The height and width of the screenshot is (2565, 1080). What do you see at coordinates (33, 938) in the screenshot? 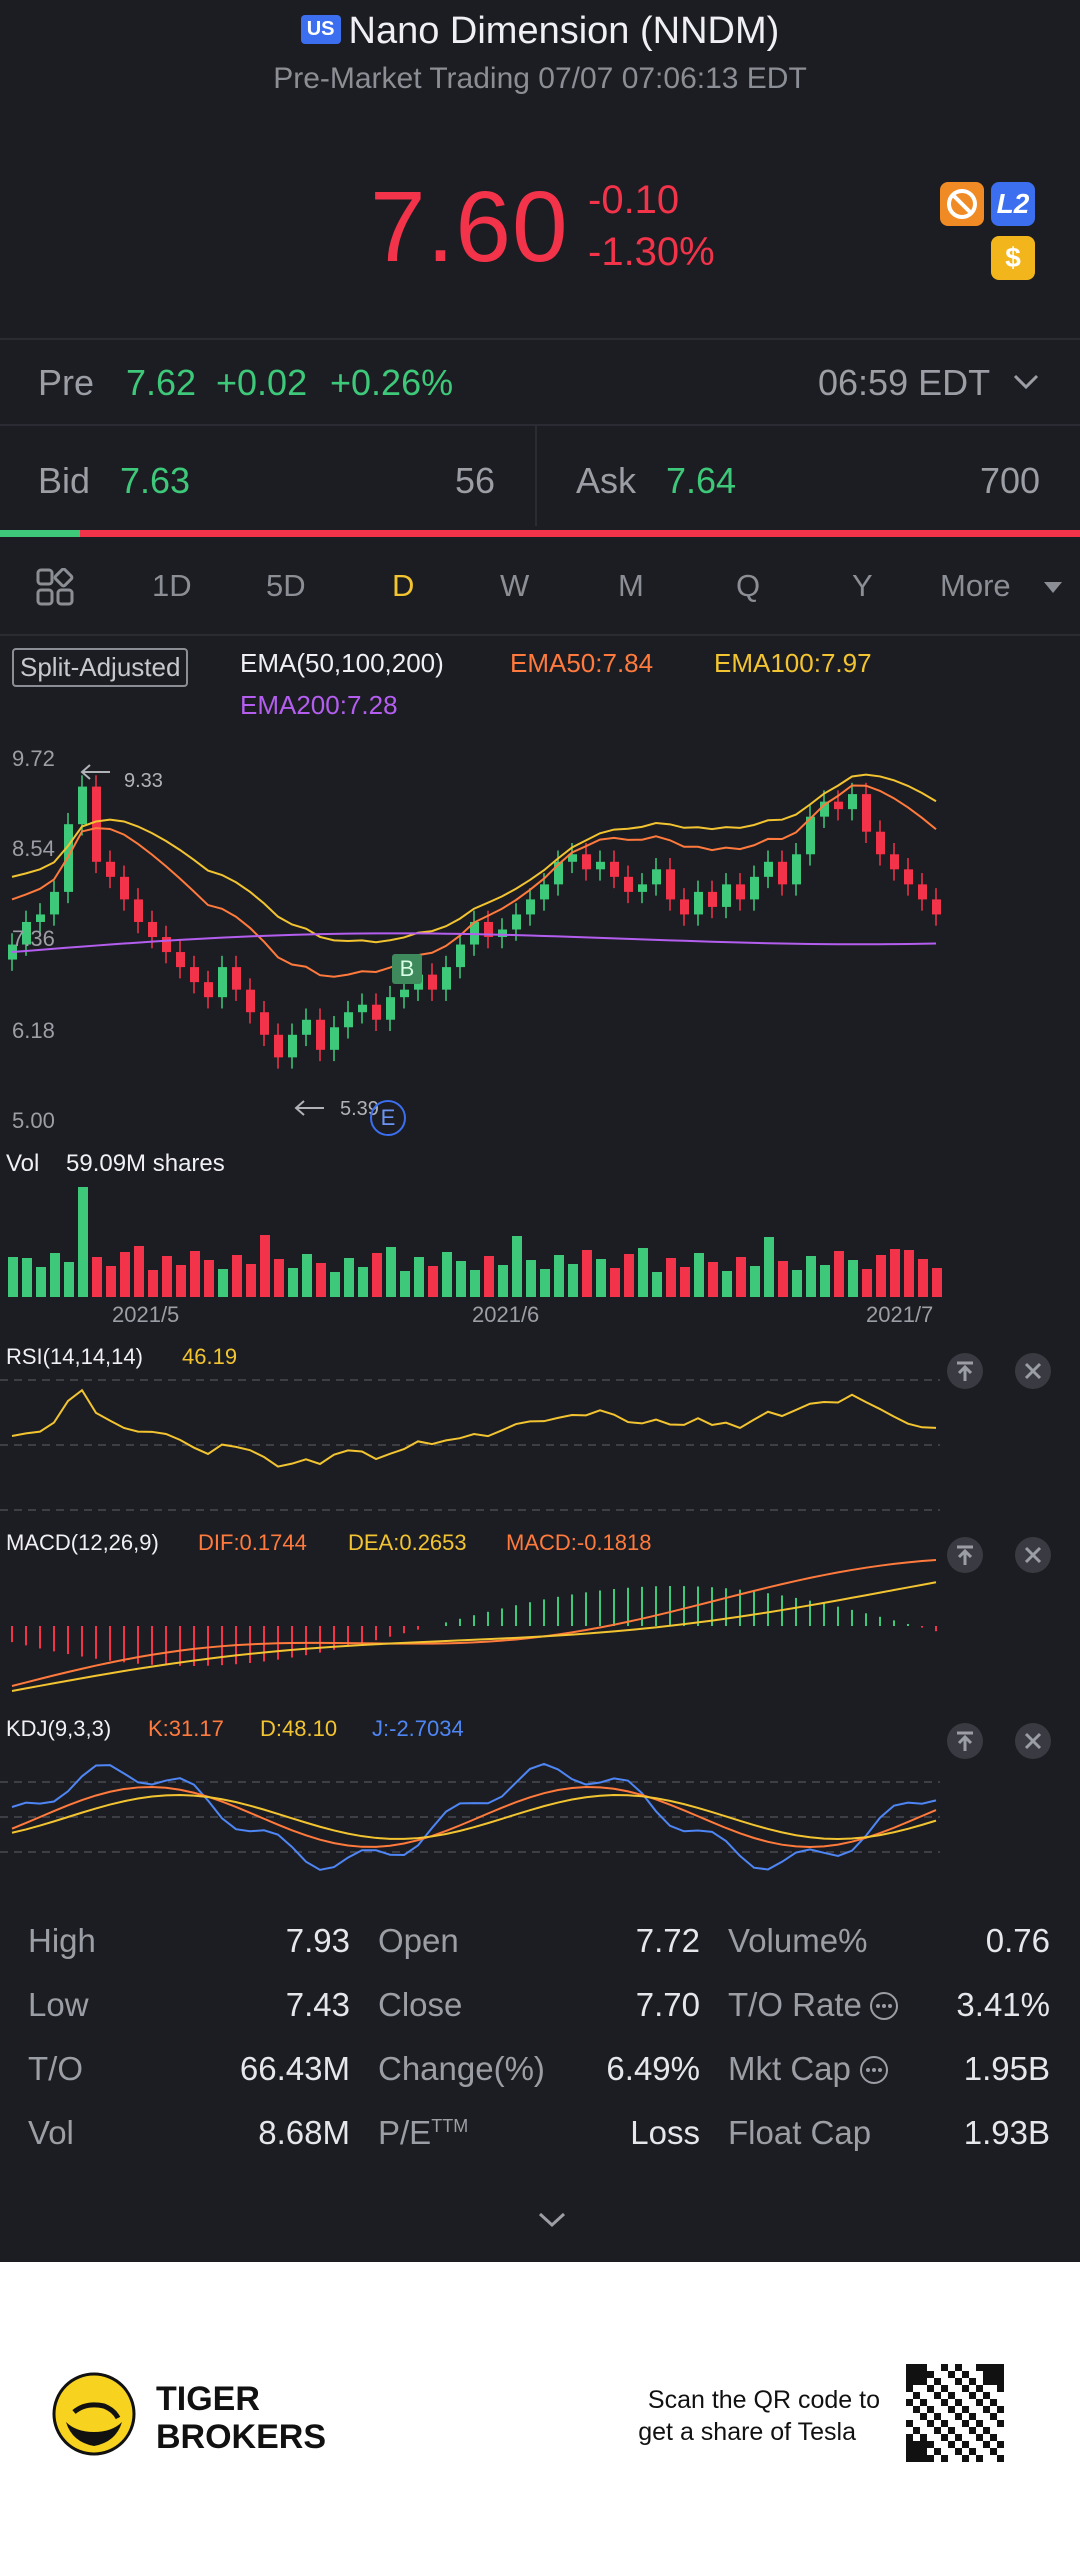
I see `price-axis-tick: 7.36` at bounding box center [33, 938].